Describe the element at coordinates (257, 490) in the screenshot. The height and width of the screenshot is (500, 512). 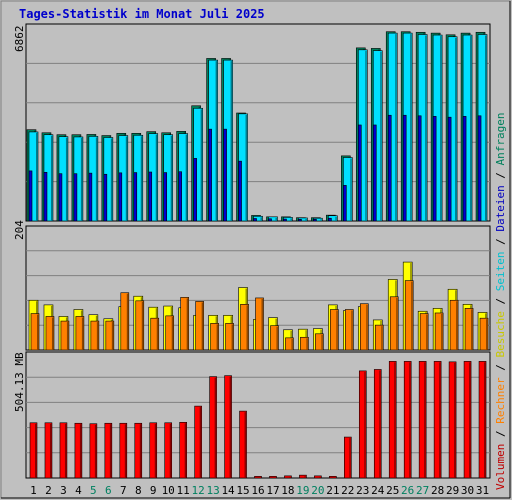
I see `x-tick-label-16: 16` at that location.